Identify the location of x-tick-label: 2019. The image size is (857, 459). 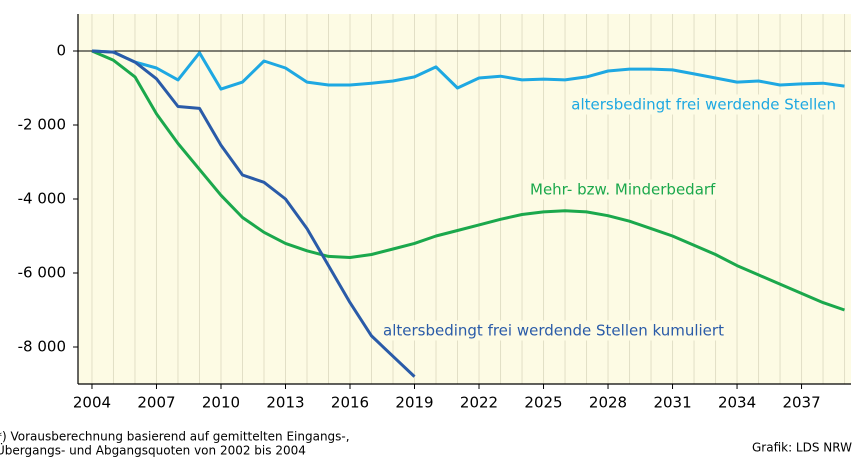
(414, 403).